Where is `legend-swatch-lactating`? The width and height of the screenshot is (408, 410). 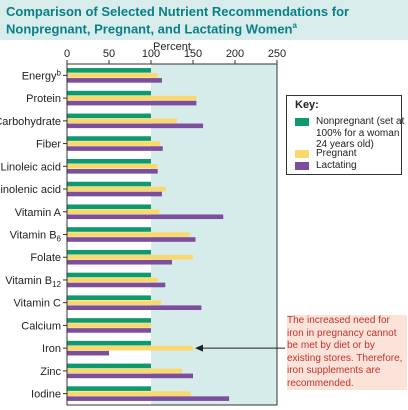 legend-swatch-lactating is located at coordinates (302, 166).